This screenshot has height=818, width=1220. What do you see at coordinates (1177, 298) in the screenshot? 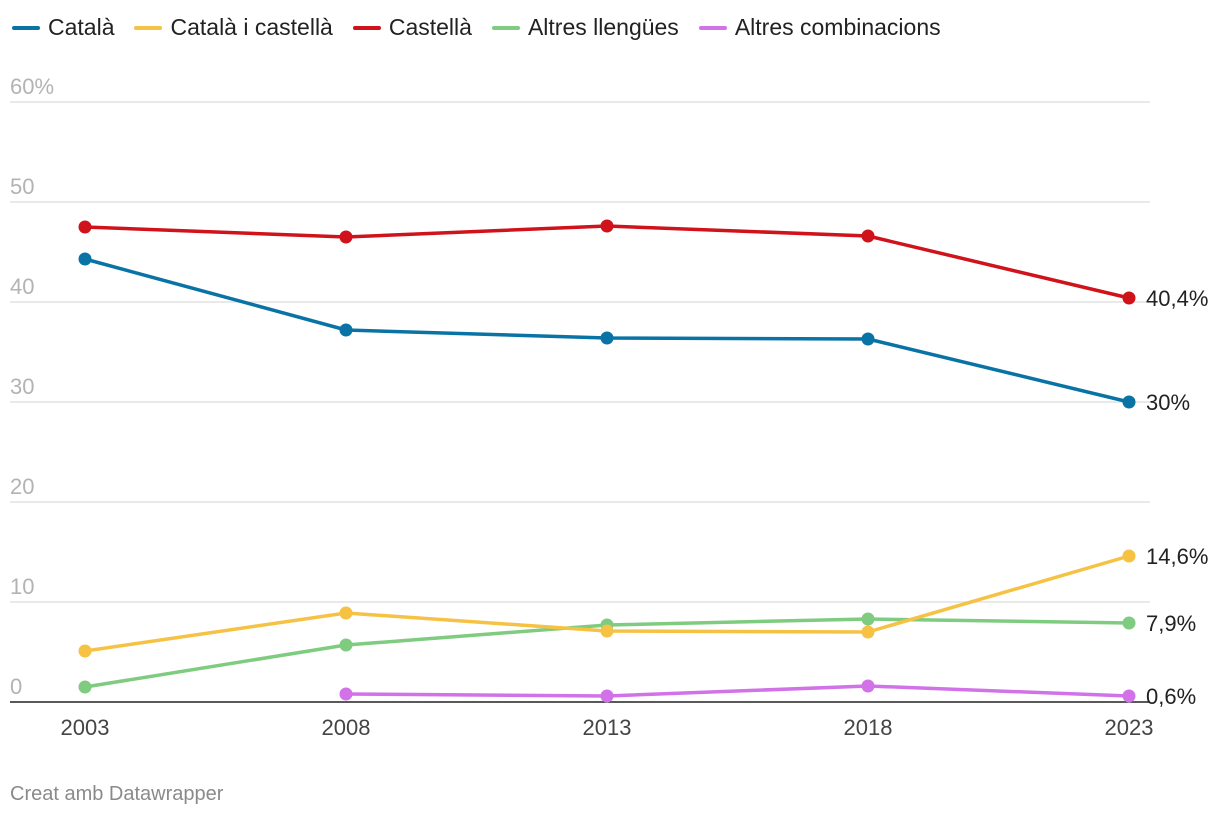
I see `end-value-label: 40,4%` at bounding box center [1177, 298].